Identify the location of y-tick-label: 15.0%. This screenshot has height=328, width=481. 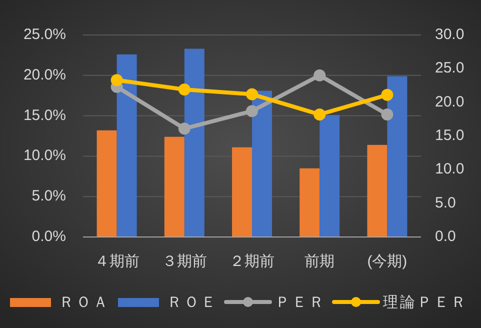
(44, 115).